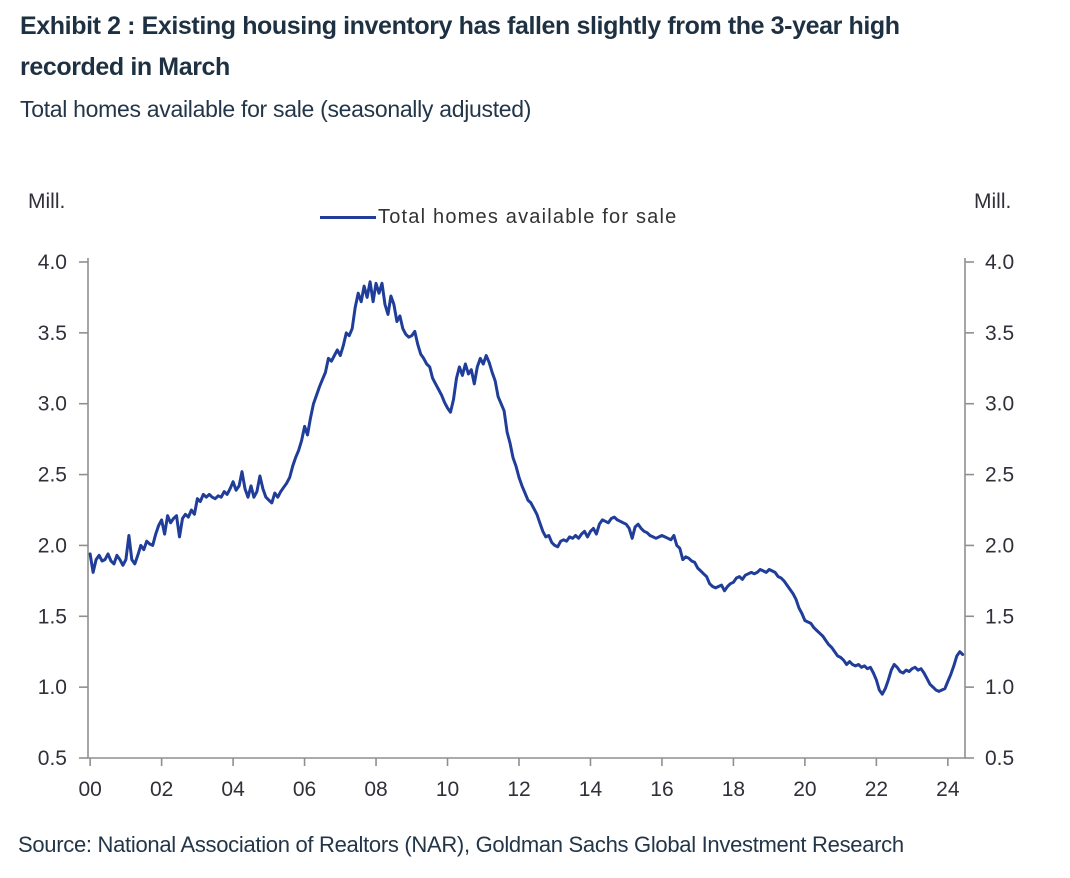 The height and width of the screenshot is (878, 1070). Describe the element at coordinates (999, 333) in the screenshot. I see `y-tick-label-right: 3.5` at that location.